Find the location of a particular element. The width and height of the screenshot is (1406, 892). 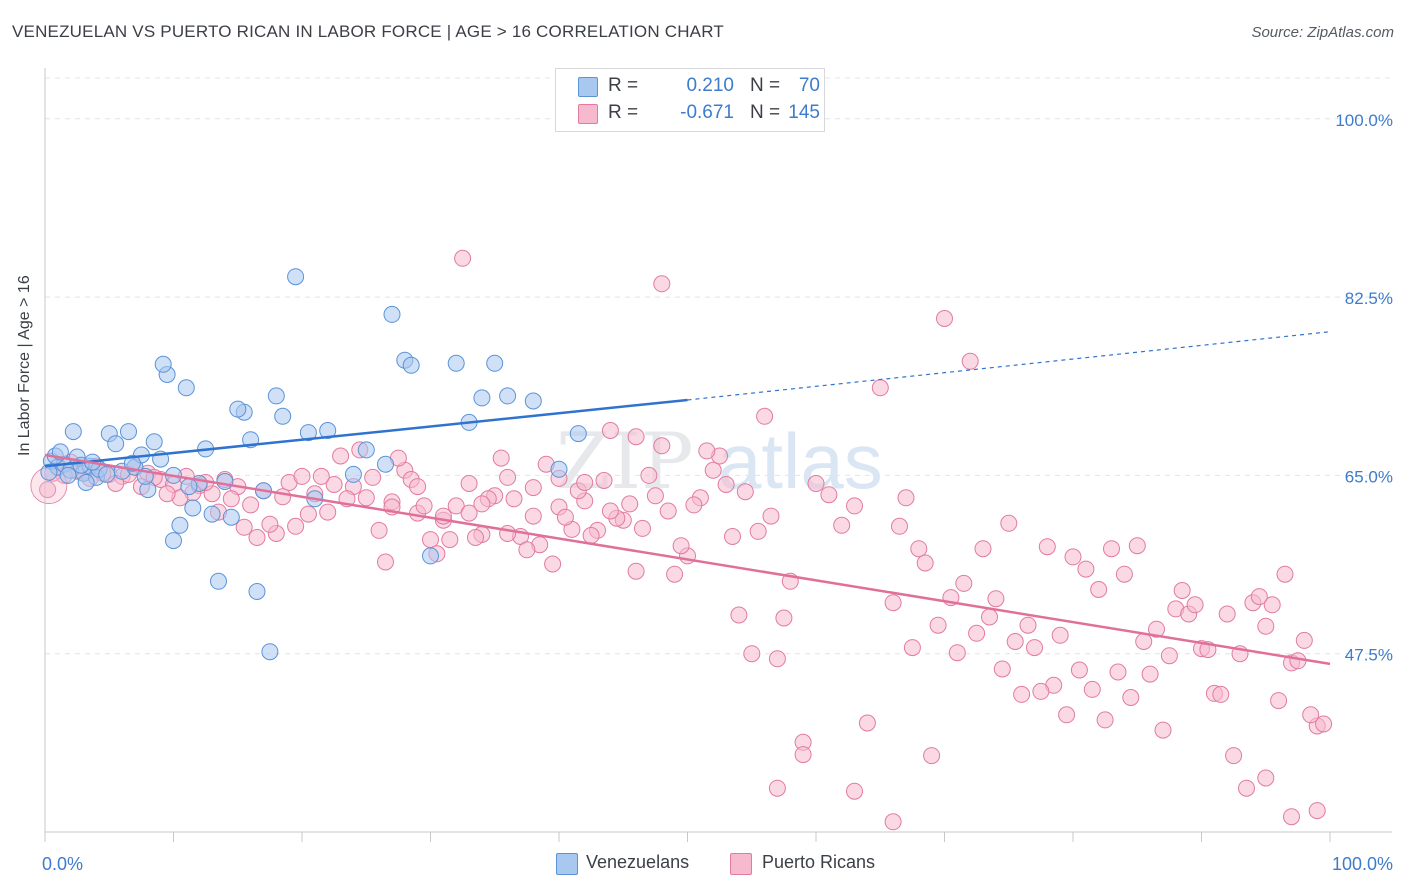

venezuelans-trend-line is located at coordinates (366, 433).